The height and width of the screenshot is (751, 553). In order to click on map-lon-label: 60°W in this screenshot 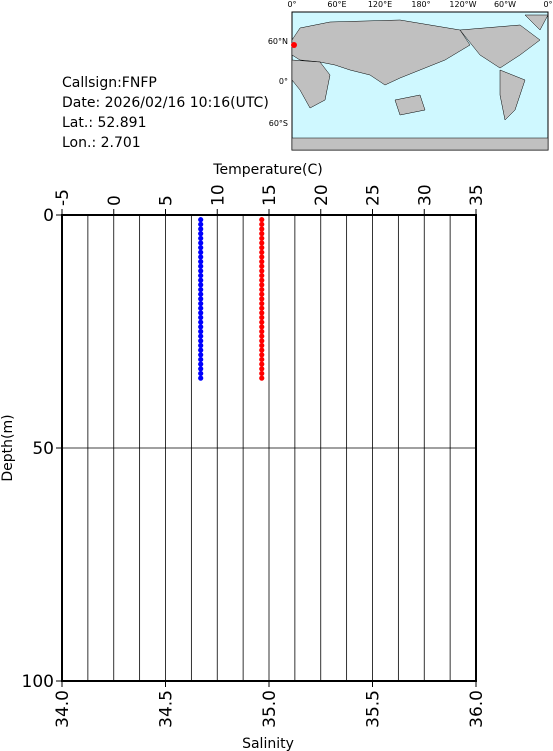, I will do `click(505, 4)`.